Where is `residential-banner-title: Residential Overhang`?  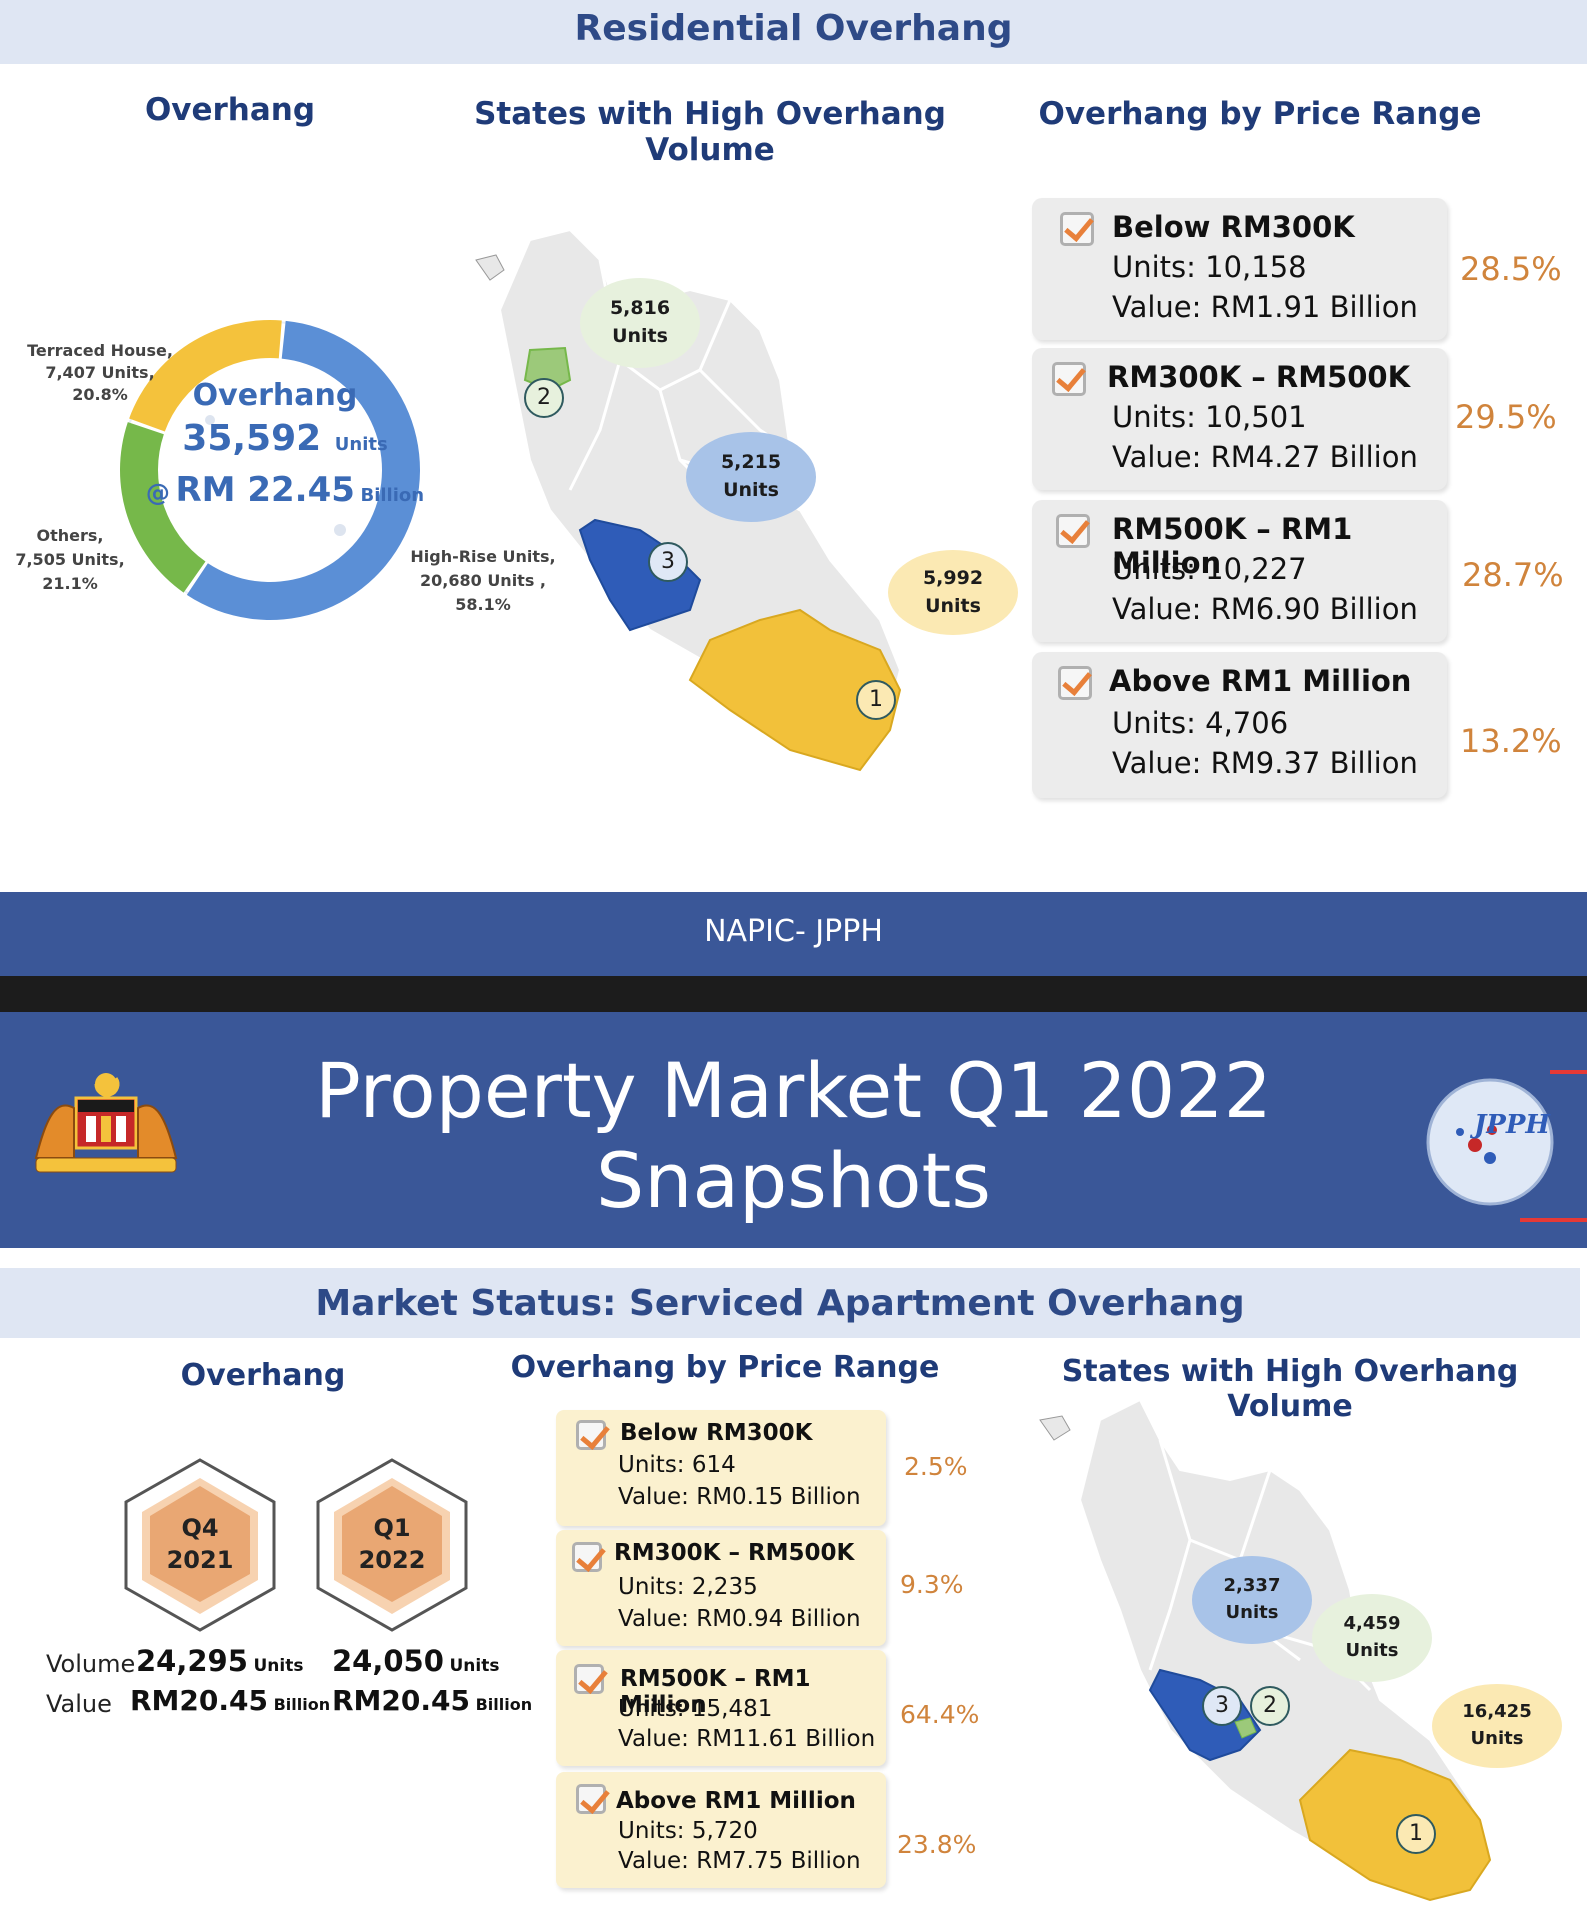
residential-banner-title: Residential Overhang is located at coordinates (793, 28).